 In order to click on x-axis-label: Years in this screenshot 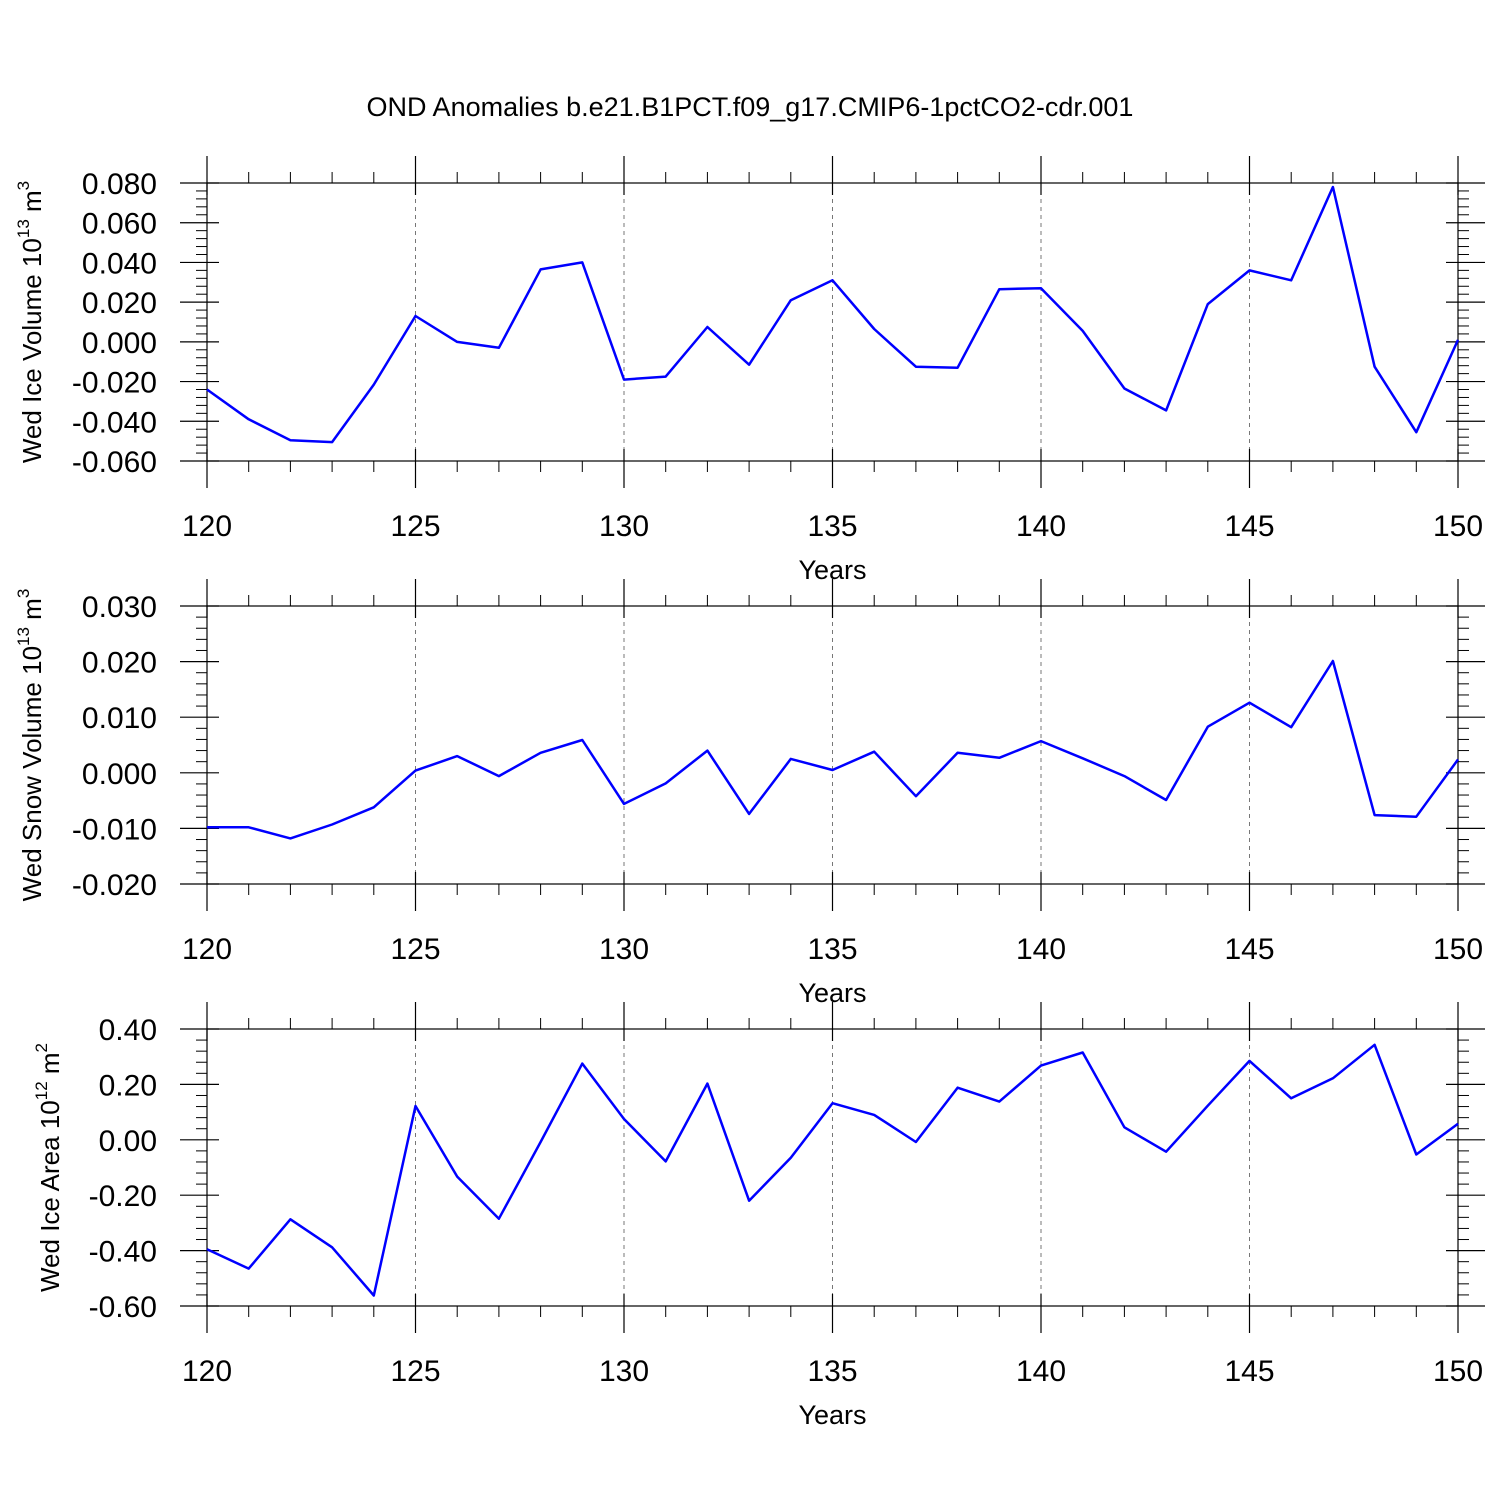, I will do `click(832, 1415)`.